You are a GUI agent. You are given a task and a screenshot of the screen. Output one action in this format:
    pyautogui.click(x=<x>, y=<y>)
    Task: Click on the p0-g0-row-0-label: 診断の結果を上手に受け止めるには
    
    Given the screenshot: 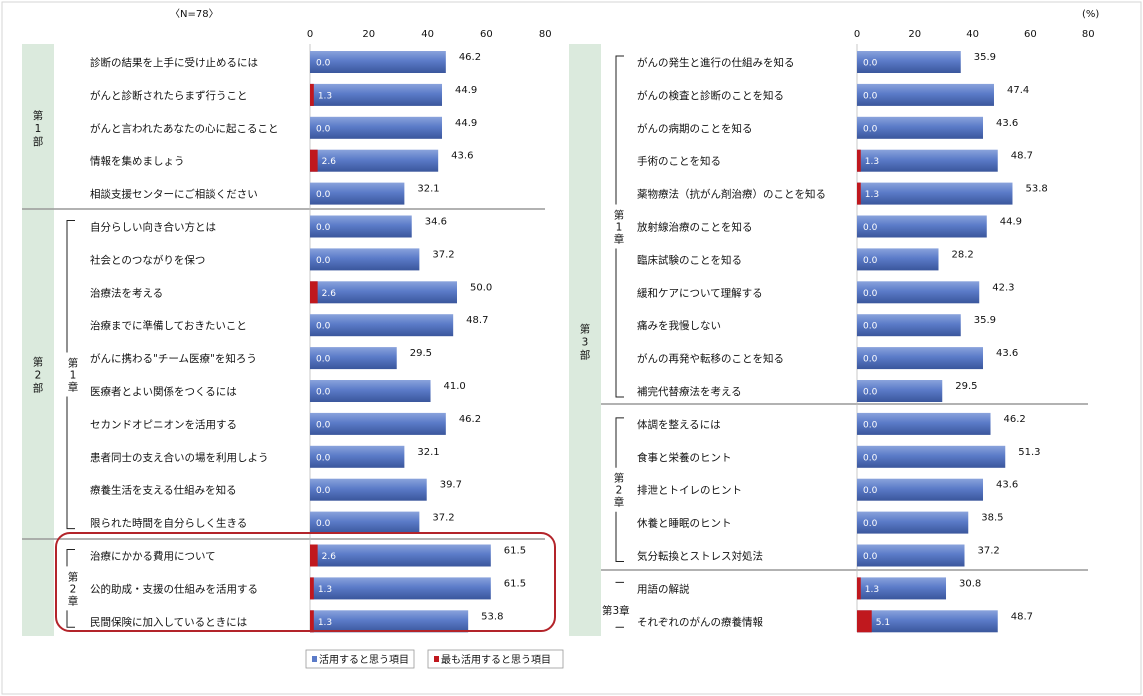 What is the action you would take?
    pyautogui.click(x=174, y=62)
    